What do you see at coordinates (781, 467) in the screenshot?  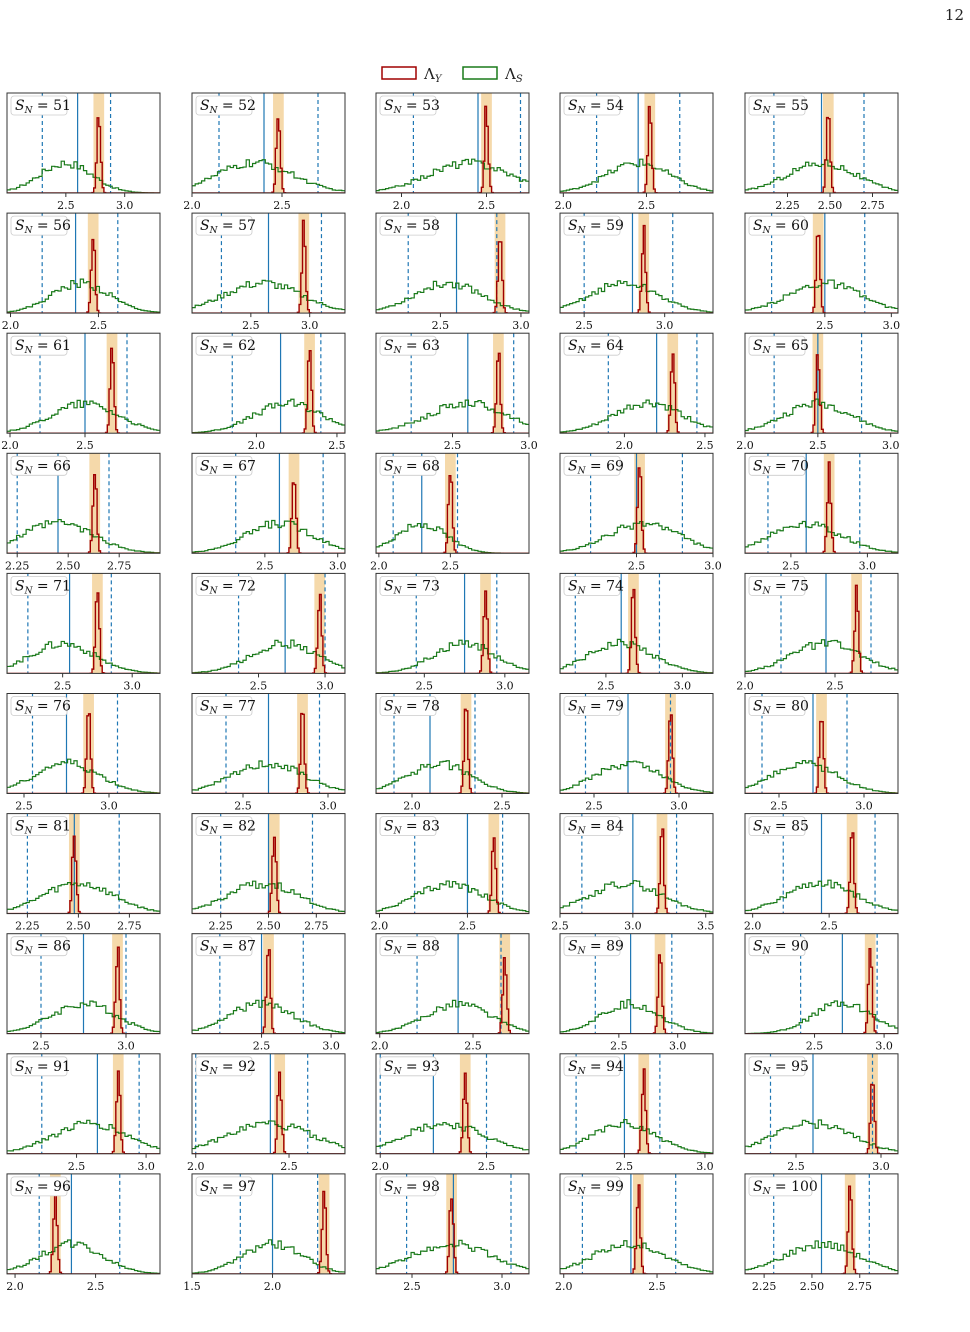 I see `panel-label: SN = 70` at bounding box center [781, 467].